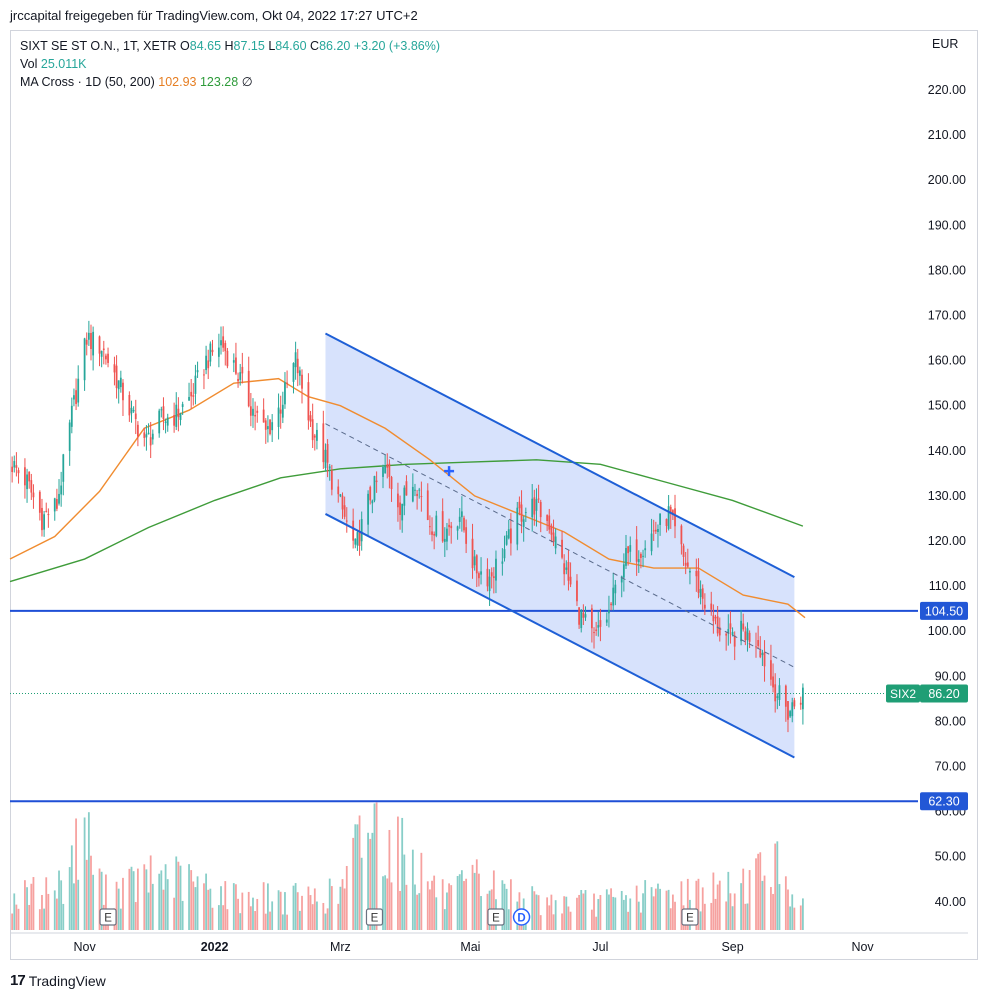 Image resolution: width=990 pixels, height=1000 pixels. I want to click on high-label: H, so click(229, 46).